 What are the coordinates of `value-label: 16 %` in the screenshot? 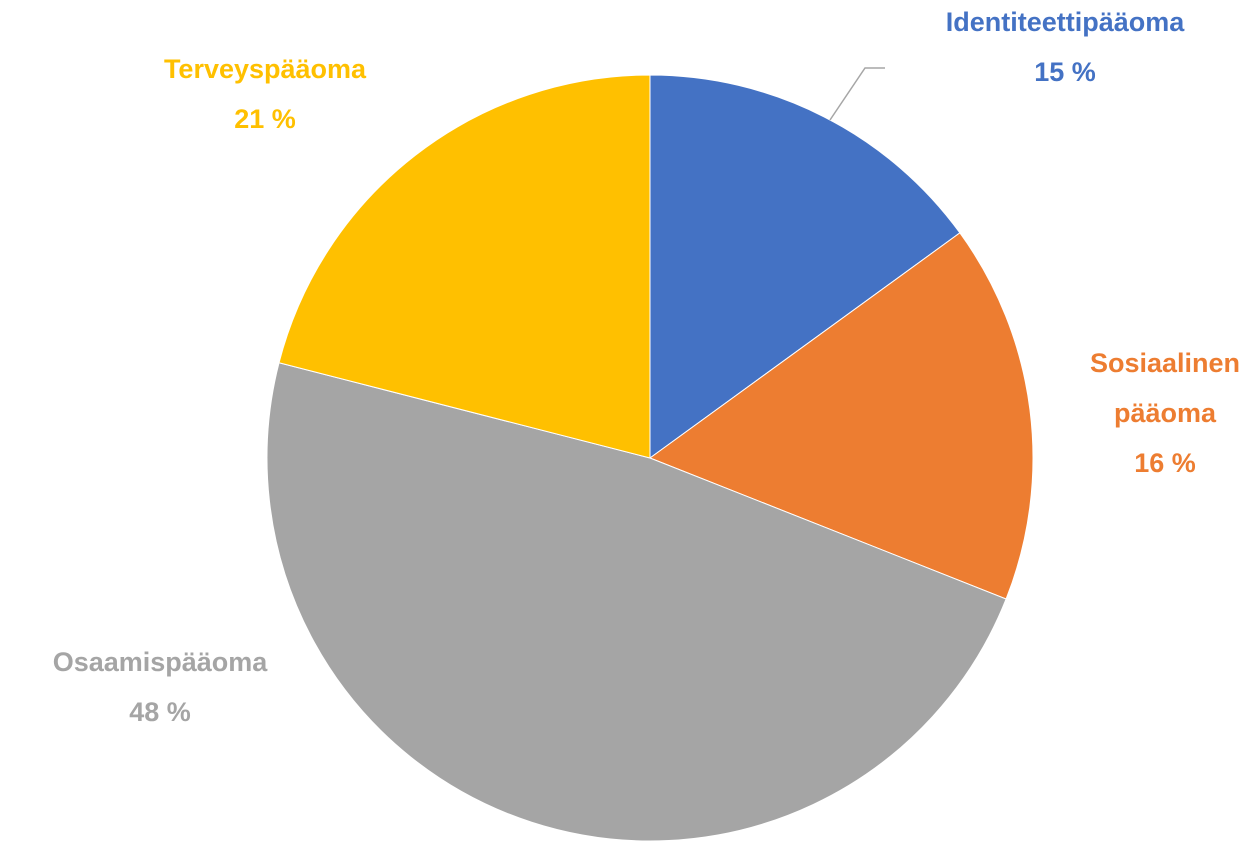 It's located at (1165, 463).